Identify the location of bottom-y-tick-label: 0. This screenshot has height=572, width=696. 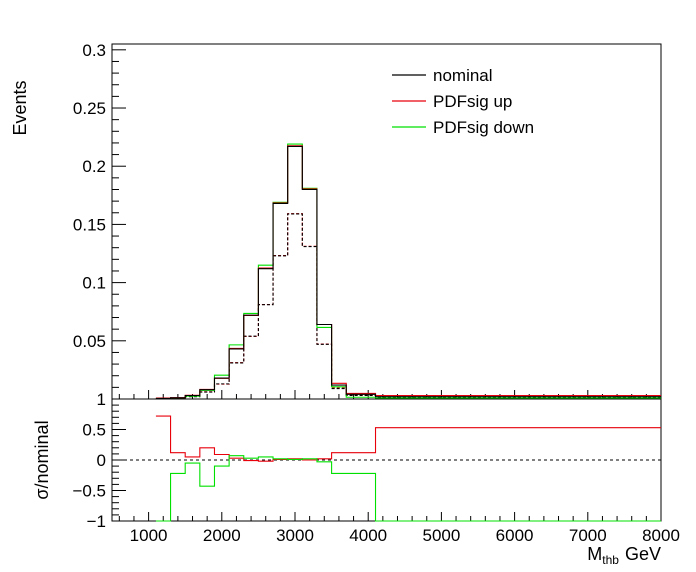
(101, 460).